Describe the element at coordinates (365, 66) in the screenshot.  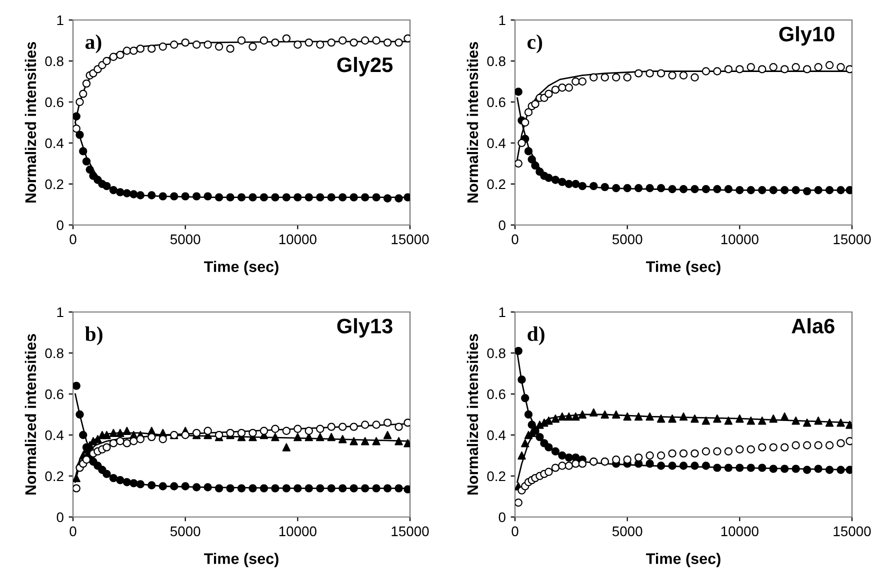
I see `annotation: Gly25` at that location.